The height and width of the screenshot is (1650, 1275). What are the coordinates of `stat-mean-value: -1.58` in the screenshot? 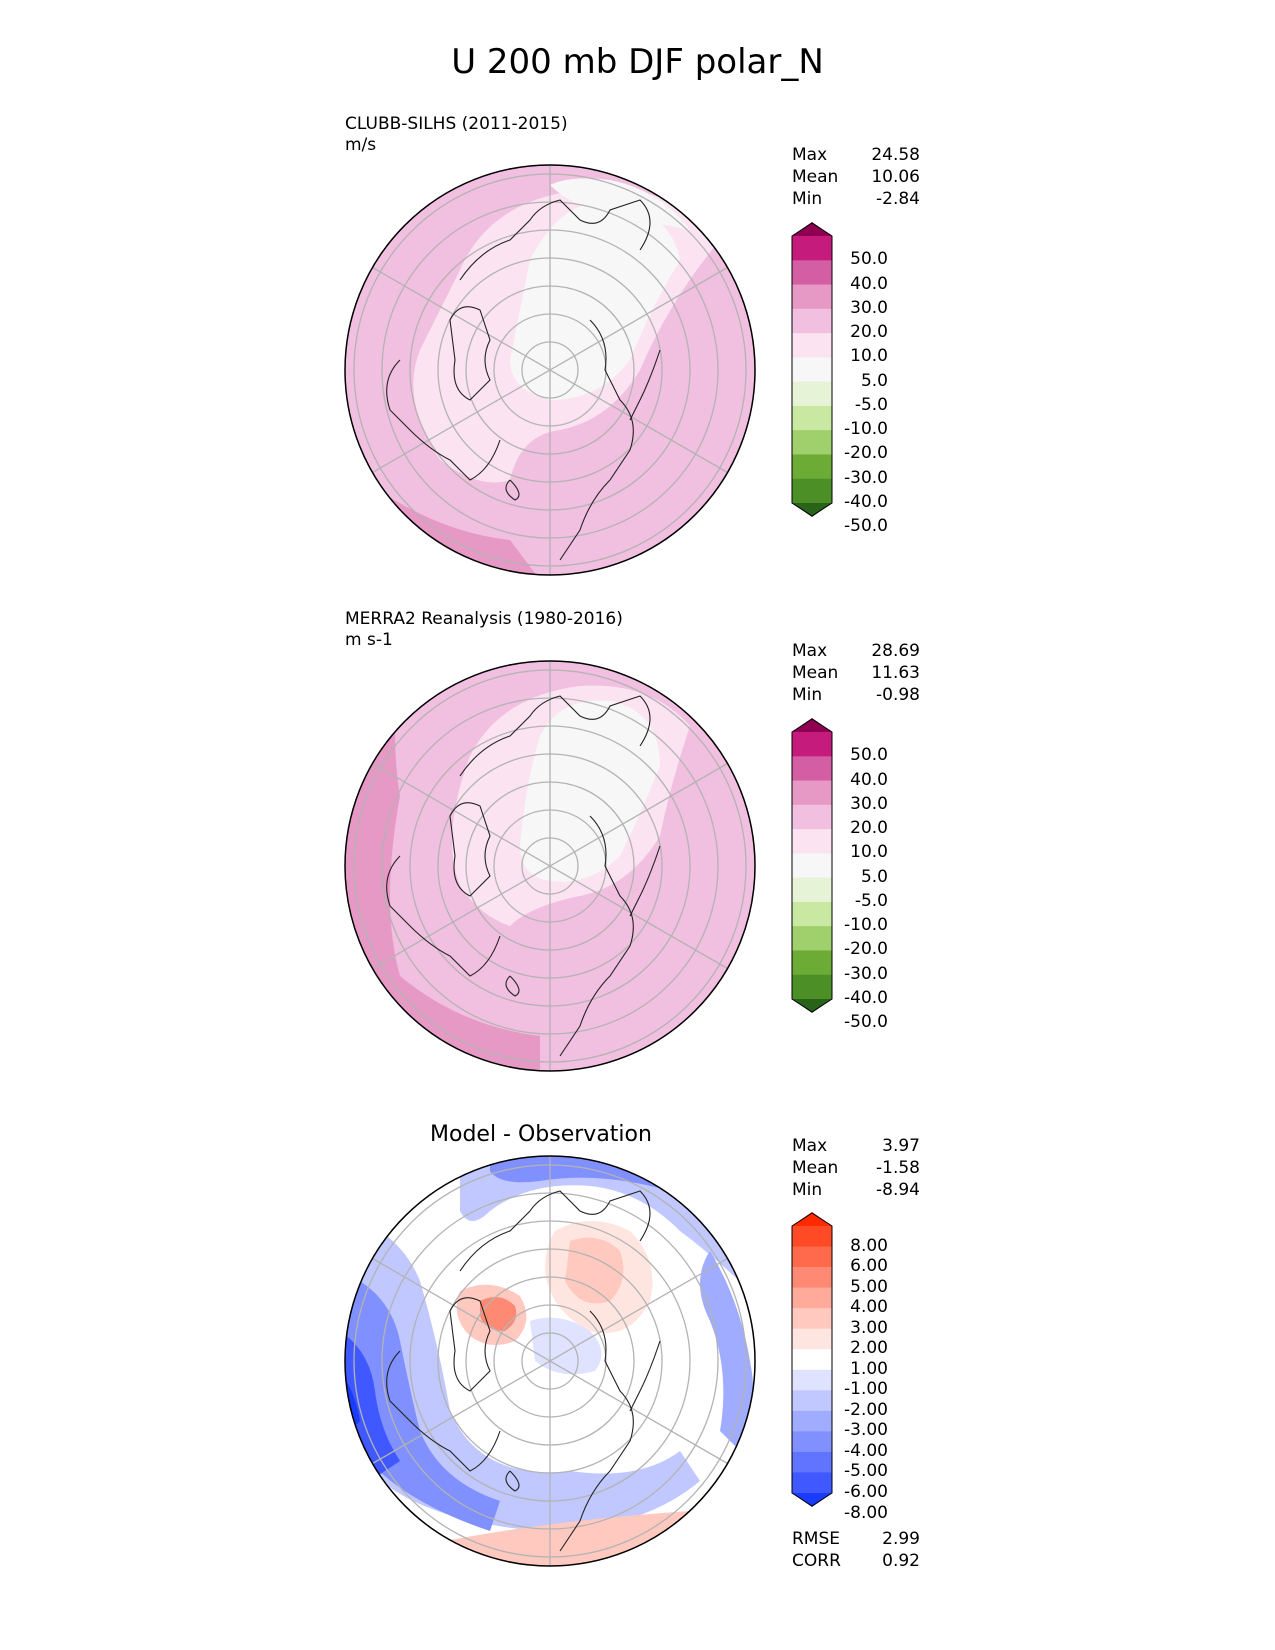 It's located at (898, 1168).